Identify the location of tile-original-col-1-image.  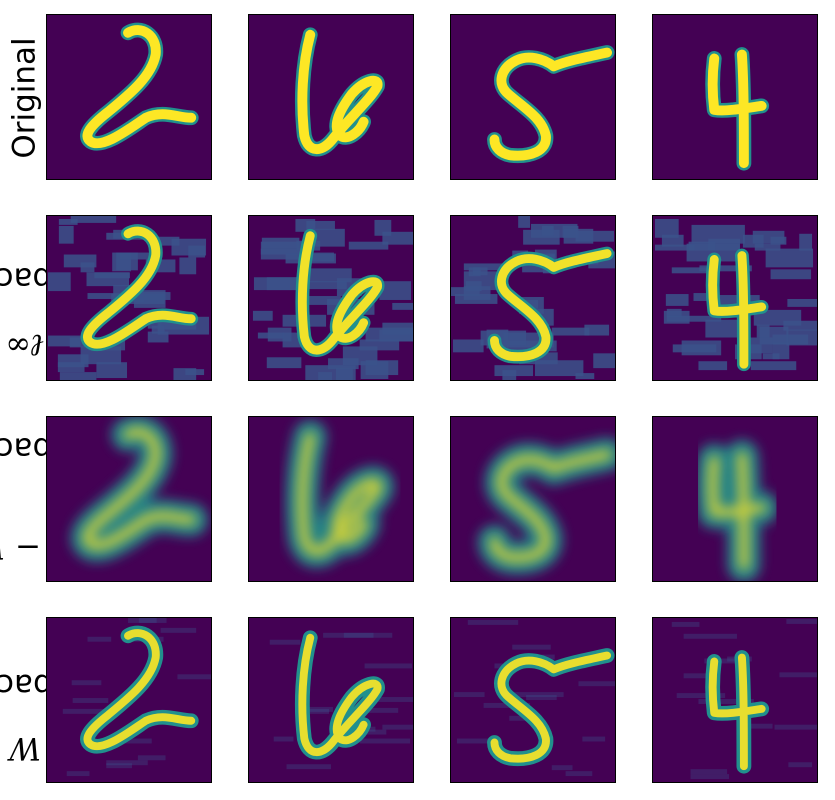
(129, 97).